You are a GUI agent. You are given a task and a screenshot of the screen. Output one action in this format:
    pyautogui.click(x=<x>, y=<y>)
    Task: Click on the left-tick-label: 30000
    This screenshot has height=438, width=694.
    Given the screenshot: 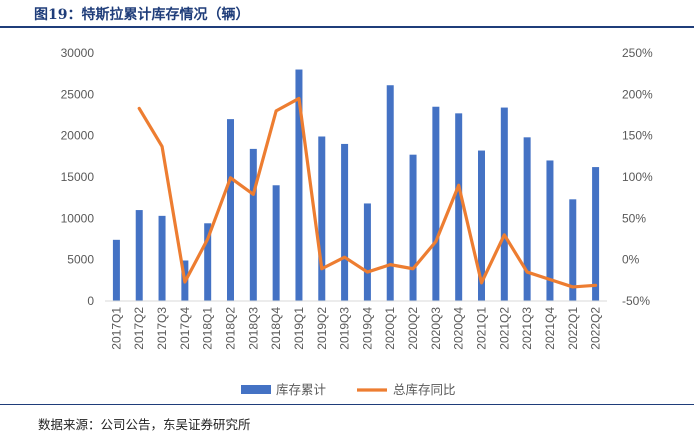 What is the action you would take?
    pyautogui.click(x=78, y=53)
    